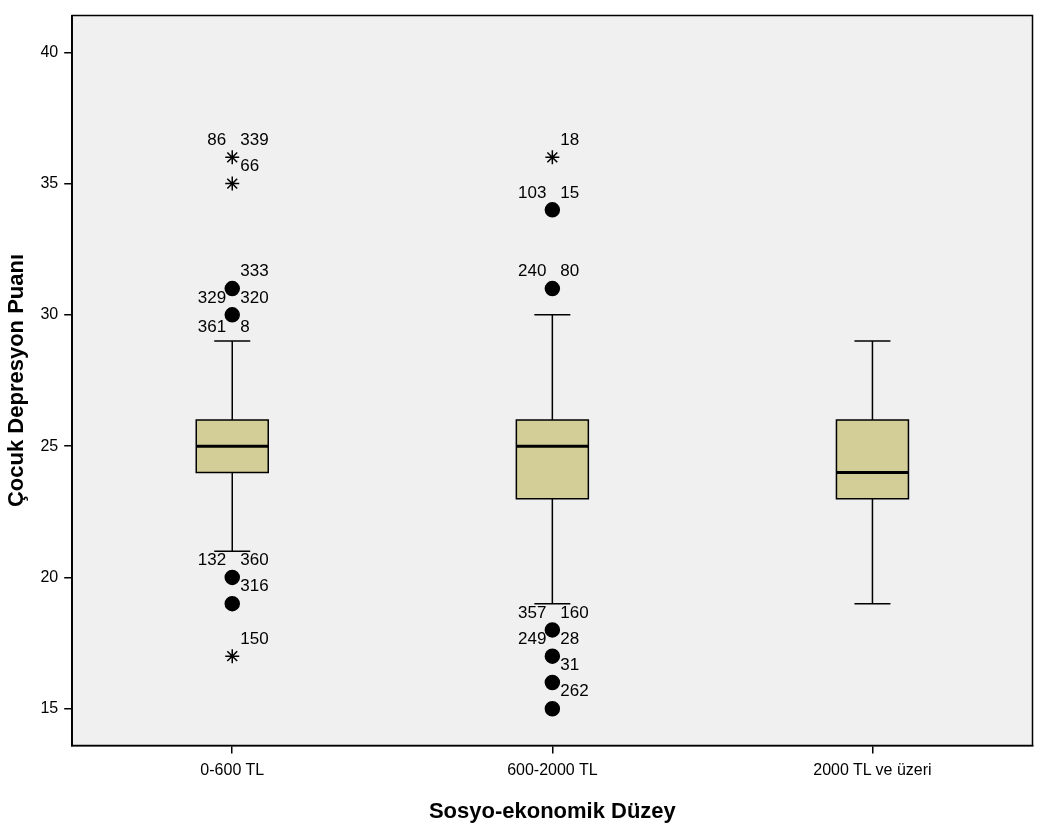 Image resolution: width=1041 pixels, height=829 pixels. I want to click on annotation: 18, so click(570, 140).